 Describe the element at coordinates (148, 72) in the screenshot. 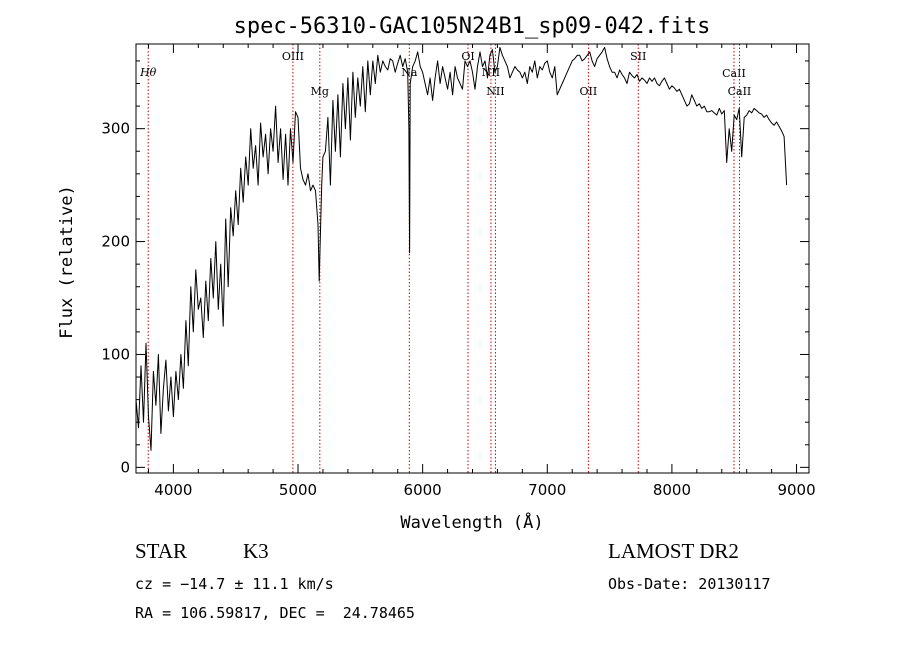

I see `spectral-line-label: Hθ` at that location.